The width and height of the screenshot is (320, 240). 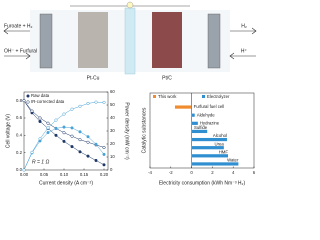 What do you see at coordinates (19, 117) in the screenshot?
I see `y-tick-label: 0.6` at bounding box center [19, 117].